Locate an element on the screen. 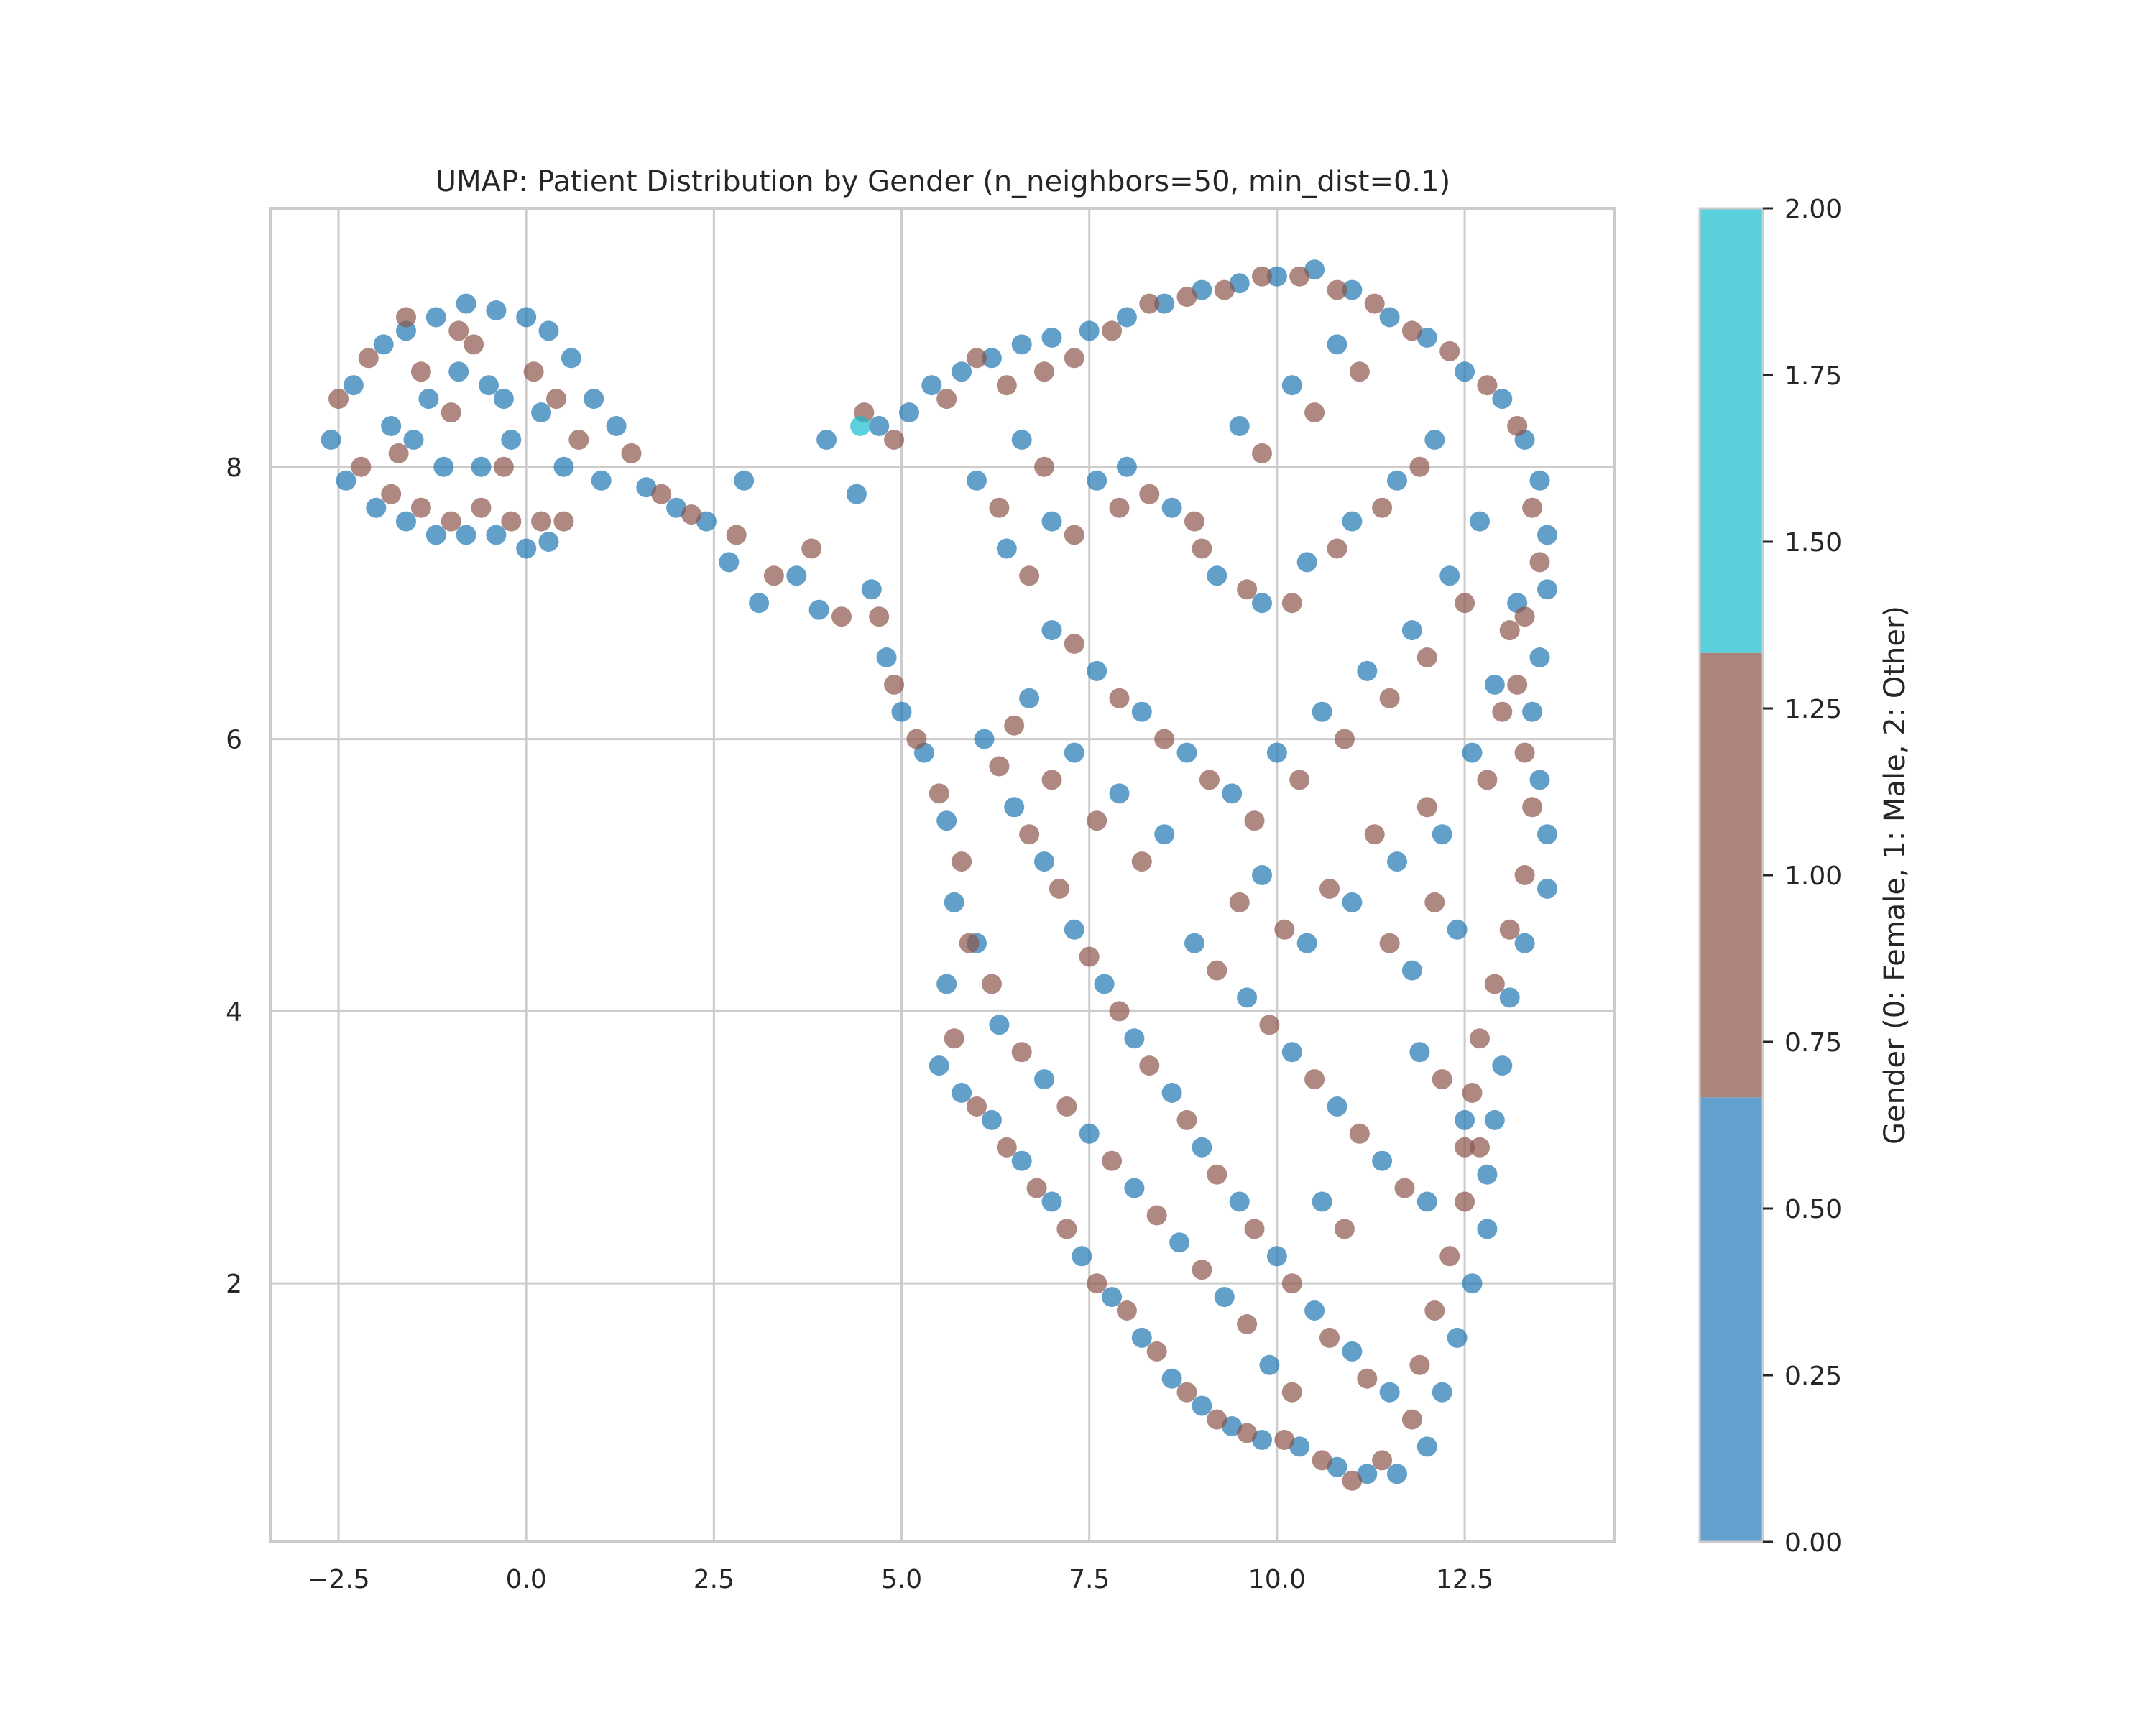 This screenshot has width=2156, height=1728. colorbar-tick-labels: 0.00 0.25 0.50 0.75 1.00 1.25 1.50 1.75 2.00 is located at coordinates (1803, 877).